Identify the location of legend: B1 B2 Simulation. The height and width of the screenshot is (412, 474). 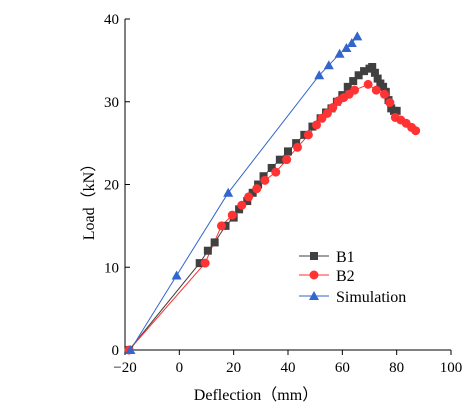
(352, 277).